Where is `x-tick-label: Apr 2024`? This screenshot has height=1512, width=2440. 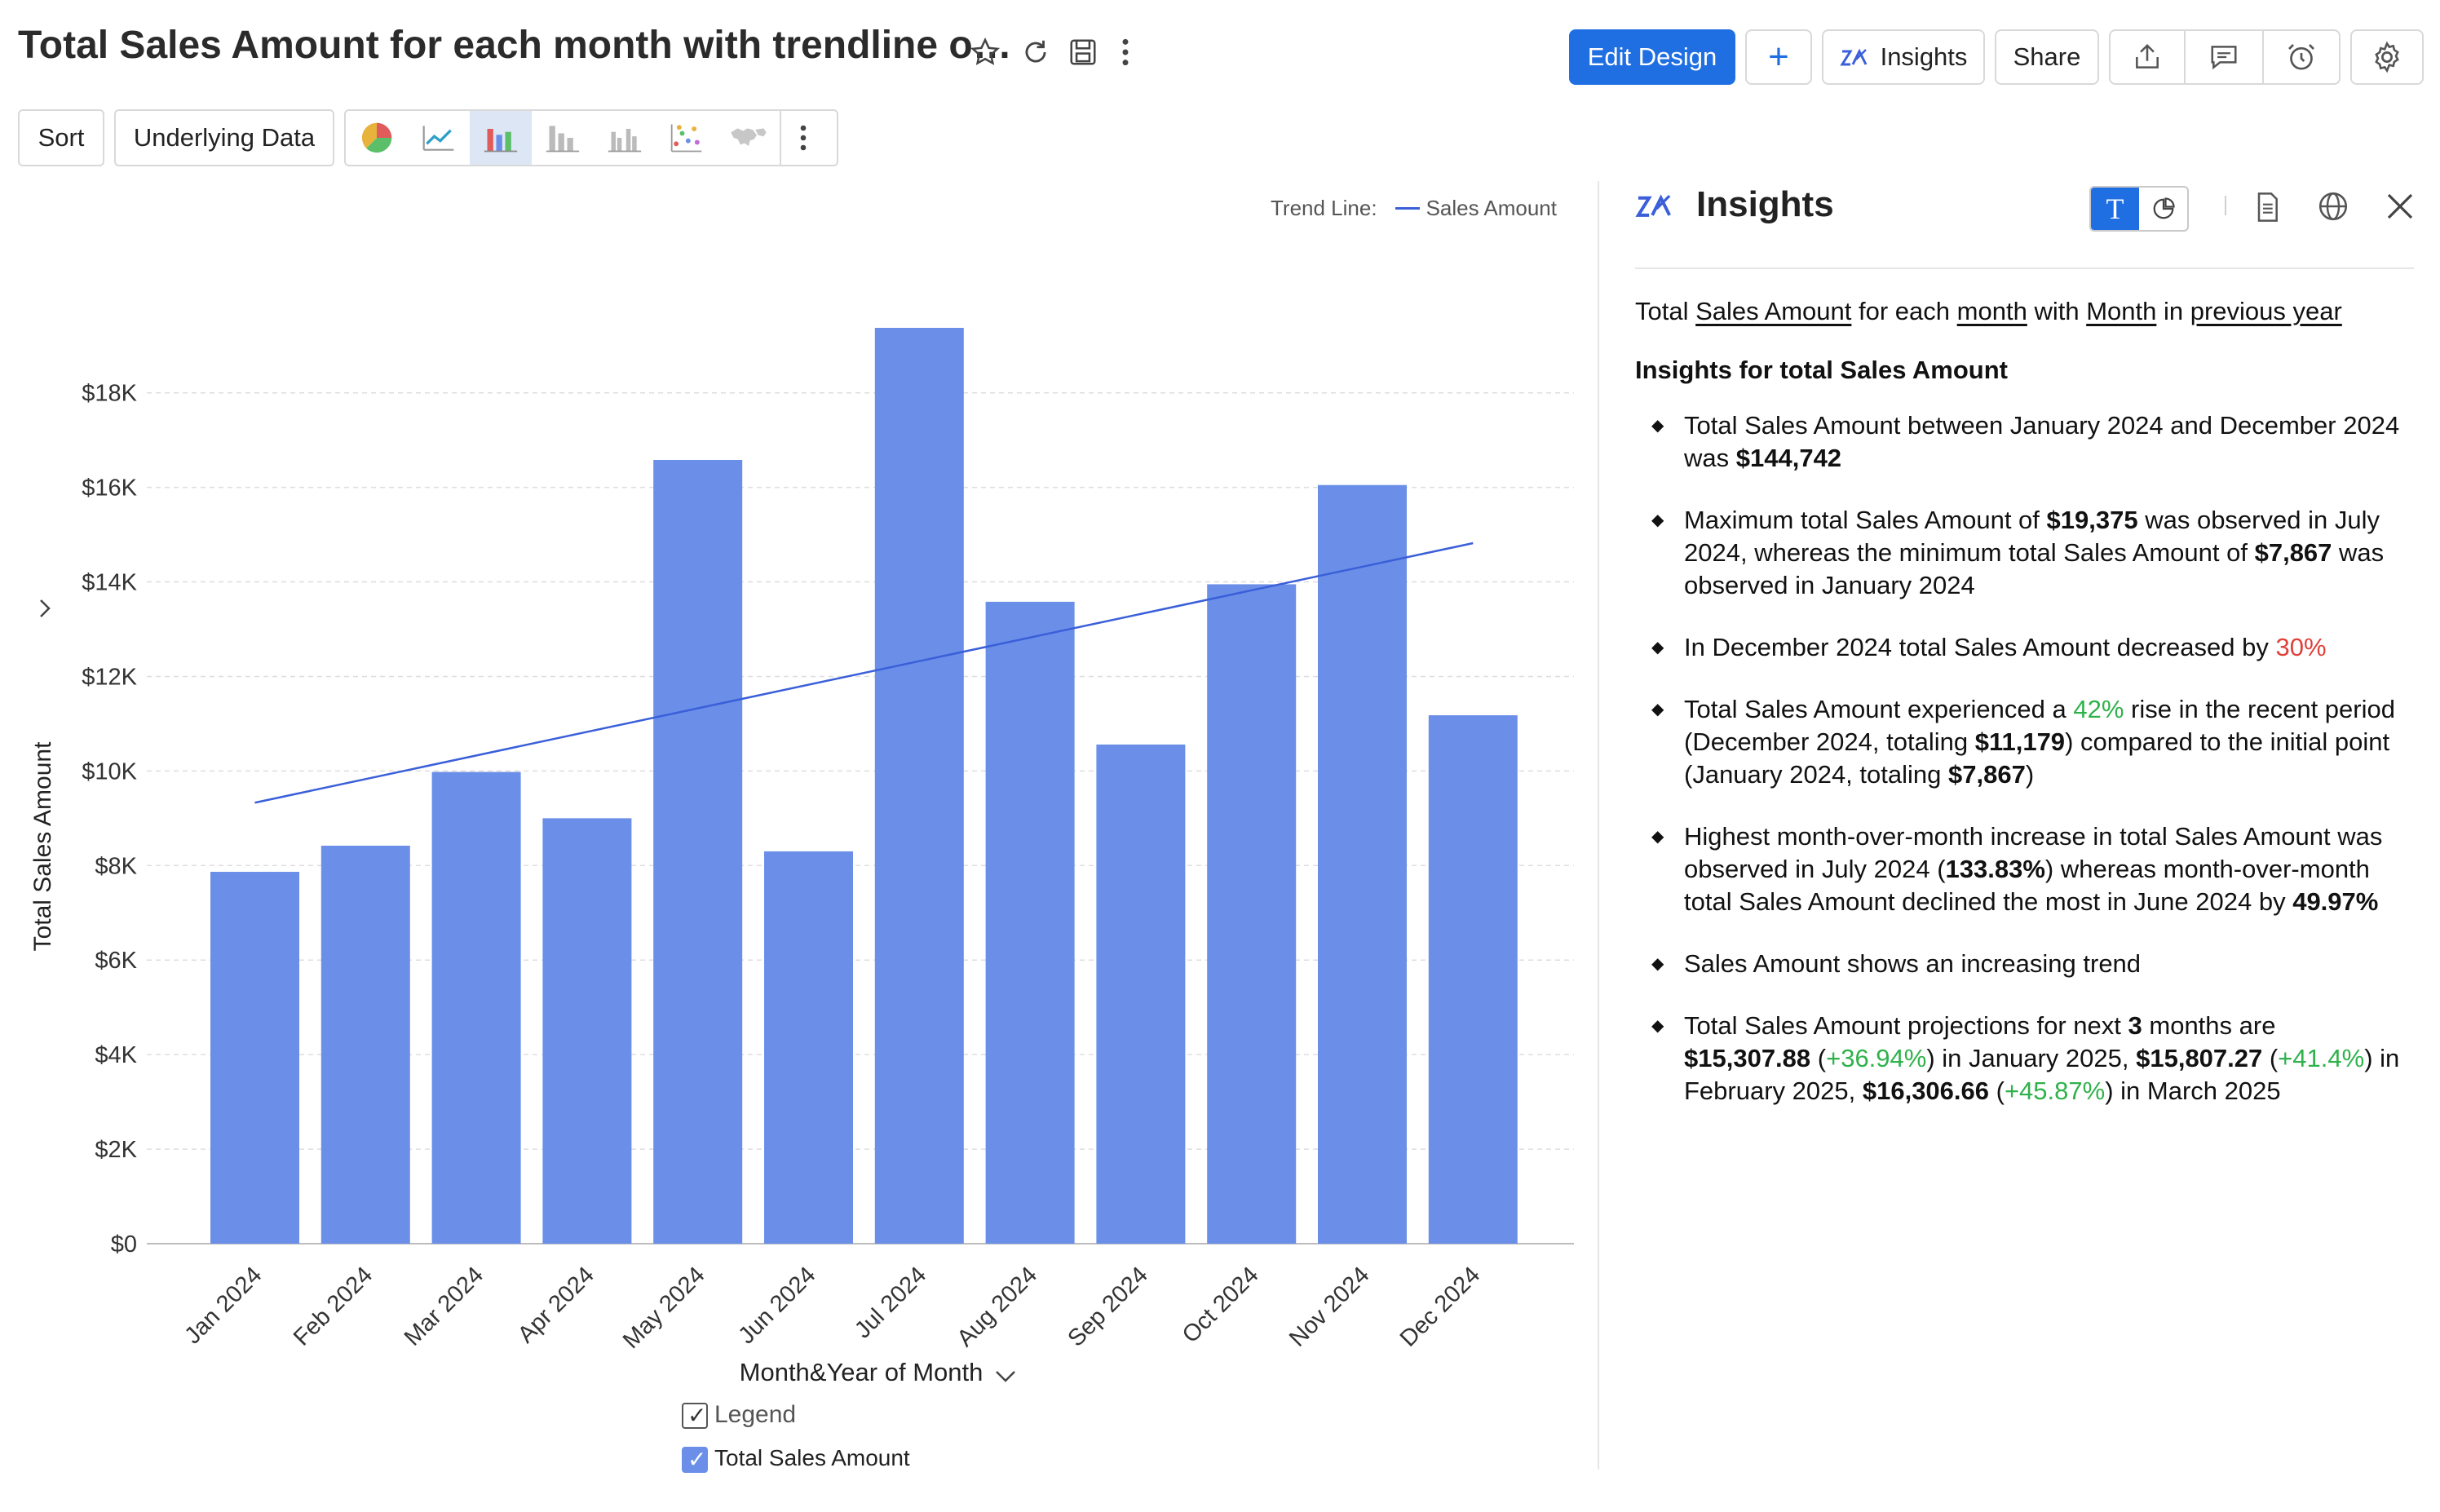 x-tick-label: Apr 2024 is located at coordinates (556, 1305).